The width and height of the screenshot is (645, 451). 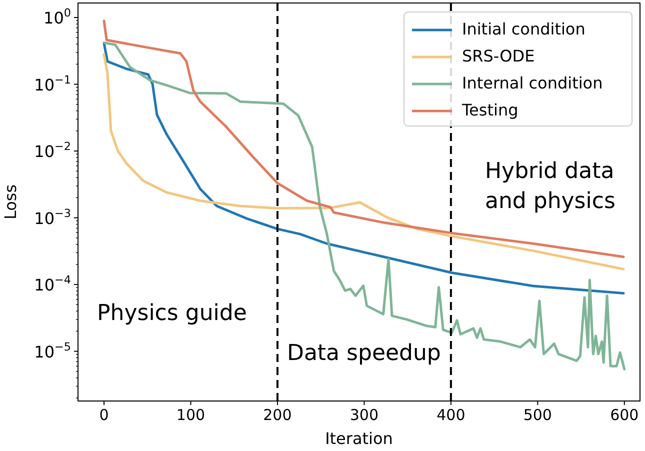 What do you see at coordinates (277, 415) in the screenshot?
I see `x-tick-label: 200` at bounding box center [277, 415].